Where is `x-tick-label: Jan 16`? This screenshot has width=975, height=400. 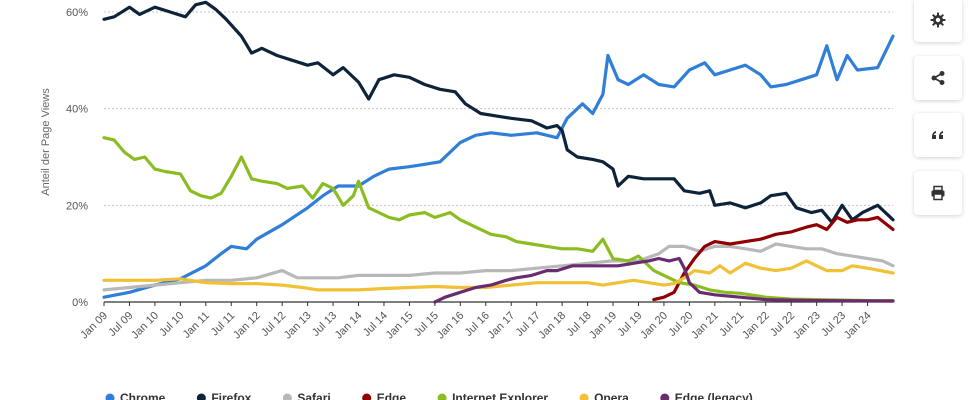
x-tick-label: Jan 16 is located at coordinates (451, 326).